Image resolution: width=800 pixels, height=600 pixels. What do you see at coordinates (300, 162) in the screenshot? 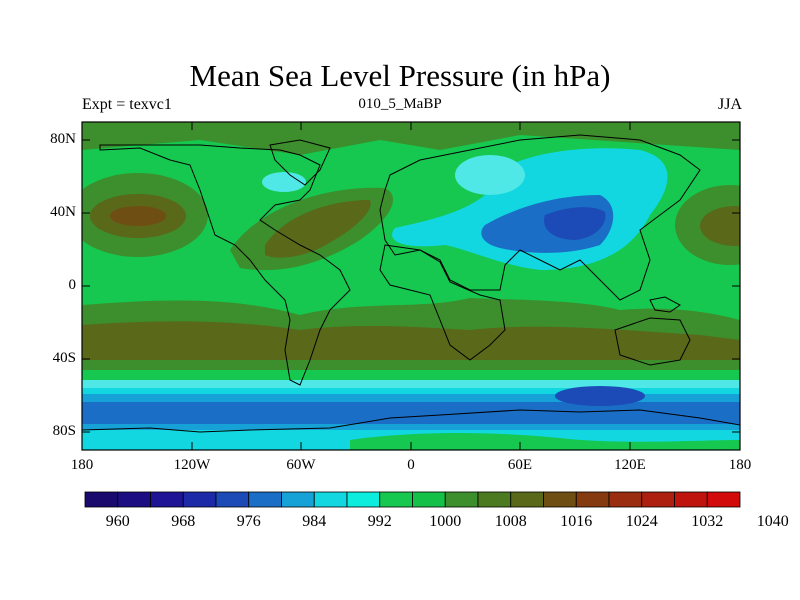
I see `greenland-coast` at bounding box center [300, 162].